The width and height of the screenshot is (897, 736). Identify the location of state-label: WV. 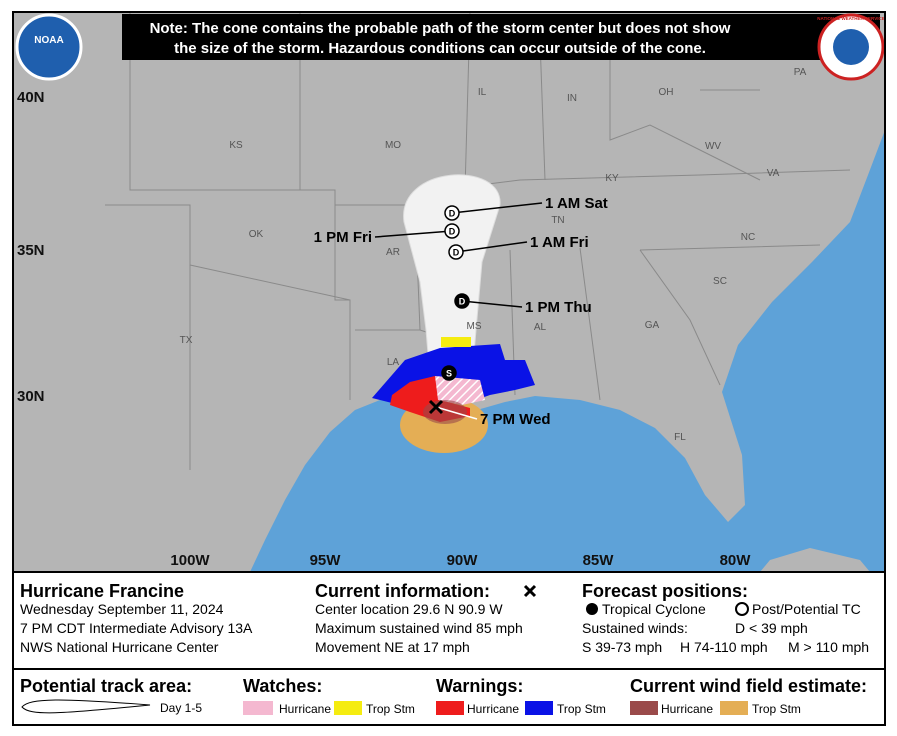
(713, 146).